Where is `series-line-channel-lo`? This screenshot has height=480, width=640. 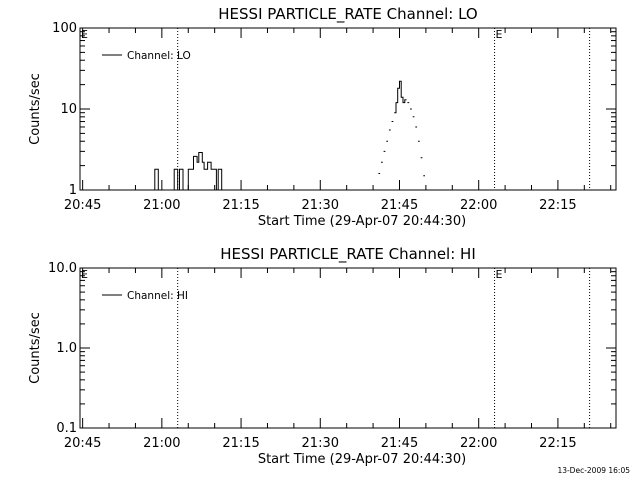
series-line-channel-lo is located at coordinates (296, 135).